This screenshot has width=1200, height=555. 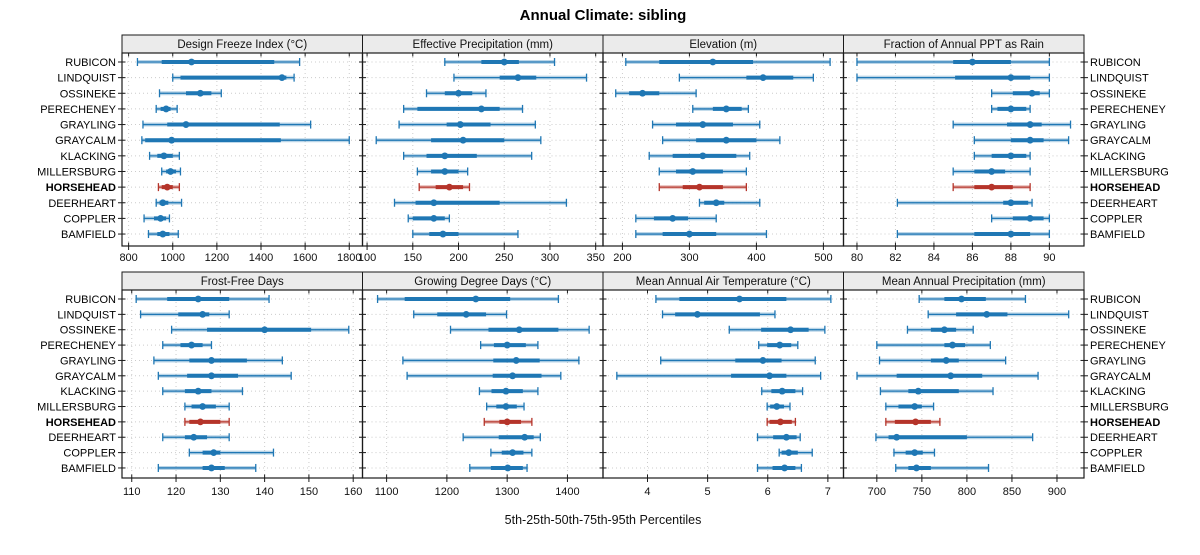 I want to click on strip-title-elevation: Elevation (m), so click(x=723, y=45).